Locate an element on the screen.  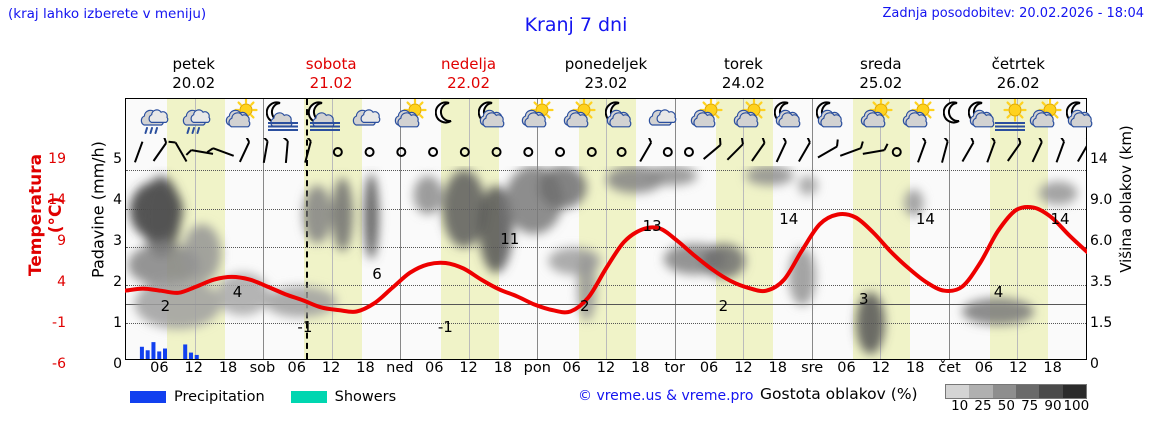
temp-label-3: 6 is located at coordinates (377, 274).